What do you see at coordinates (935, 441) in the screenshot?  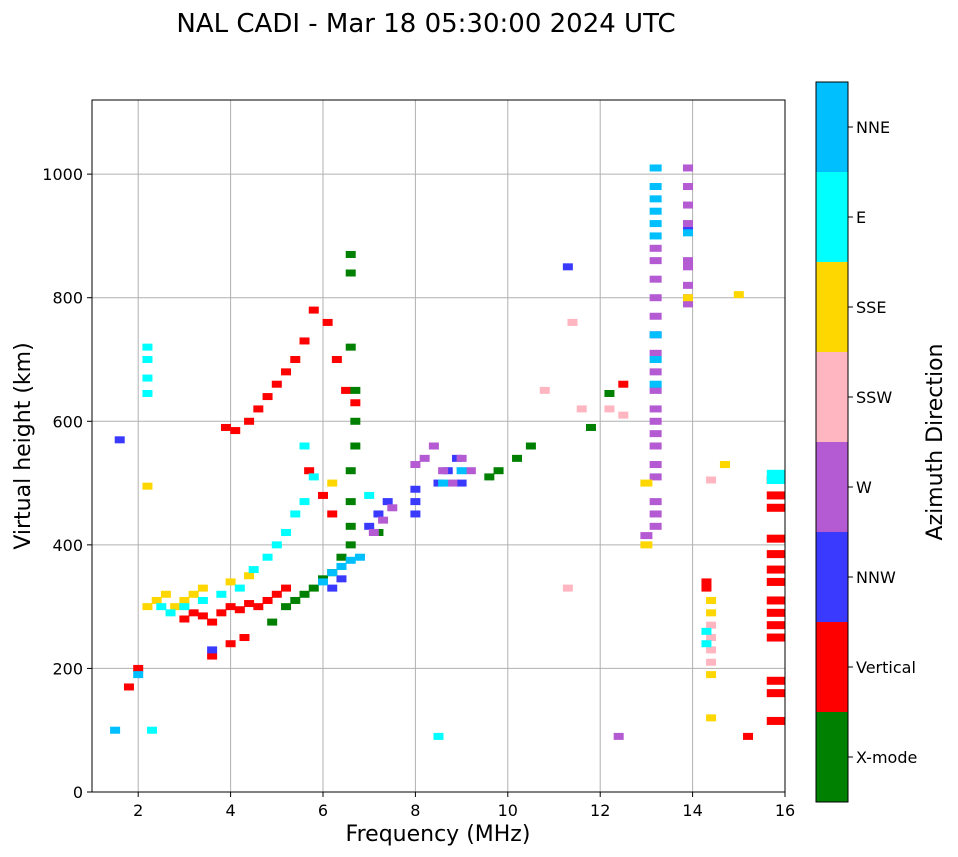 I see `colorbar-title: Azimuth Direction` at bounding box center [935, 441].